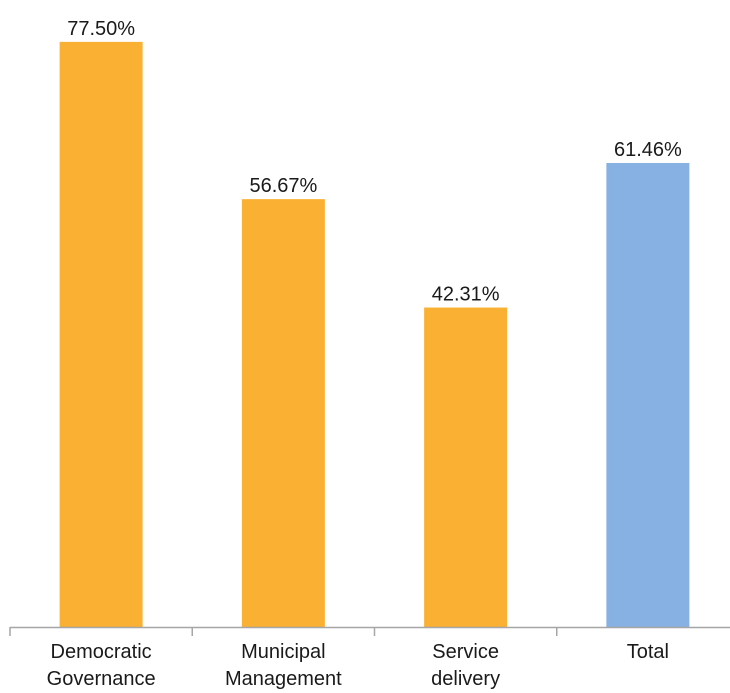 Image resolution: width=730 pixels, height=693 pixels. Describe the element at coordinates (648, 150) in the screenshot. I see `data-label-3: 61.46%` at that location.